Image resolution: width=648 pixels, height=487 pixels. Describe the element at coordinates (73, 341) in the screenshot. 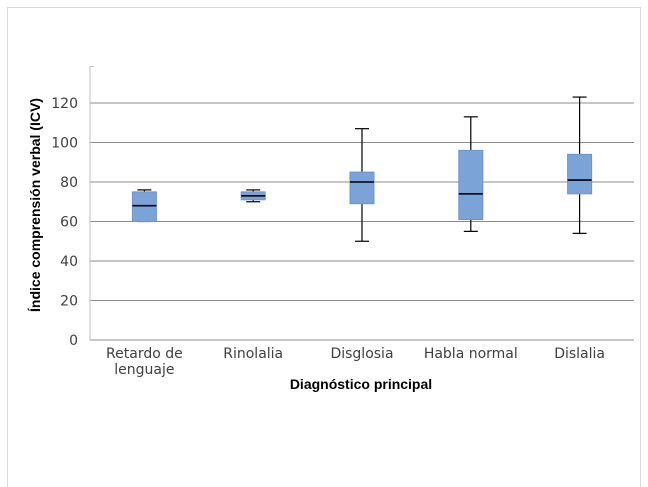

I see `y-tick-0: 0` at that location.